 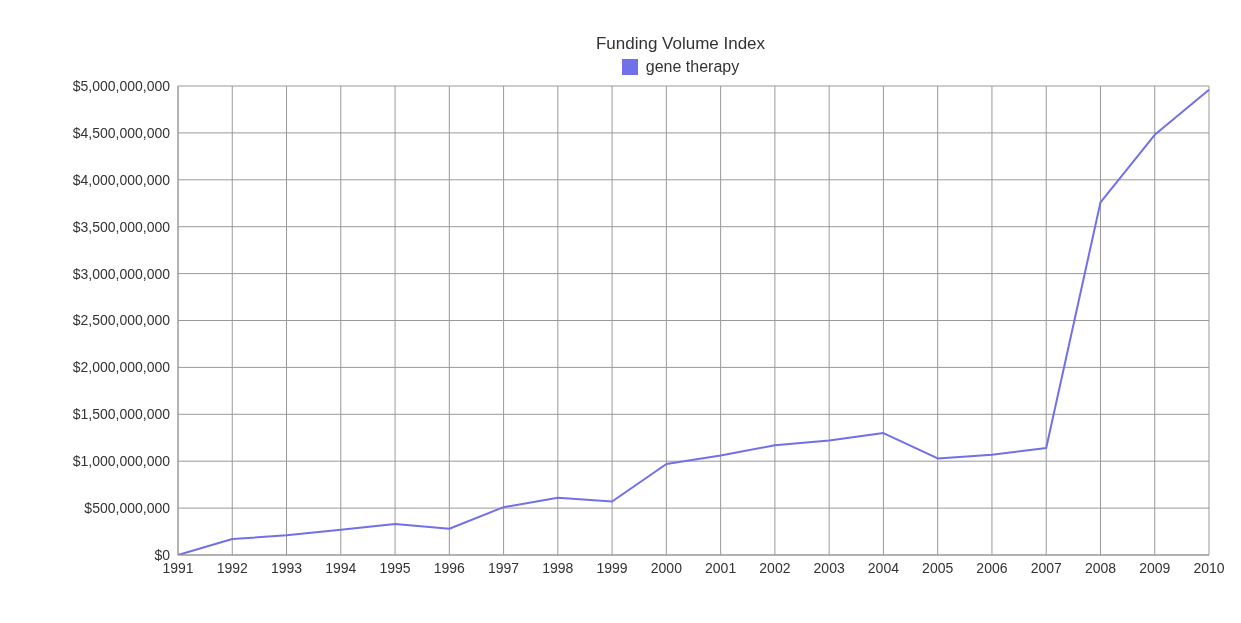 I want to click on x-tick-label: 2002, so click(x=775, y=567).